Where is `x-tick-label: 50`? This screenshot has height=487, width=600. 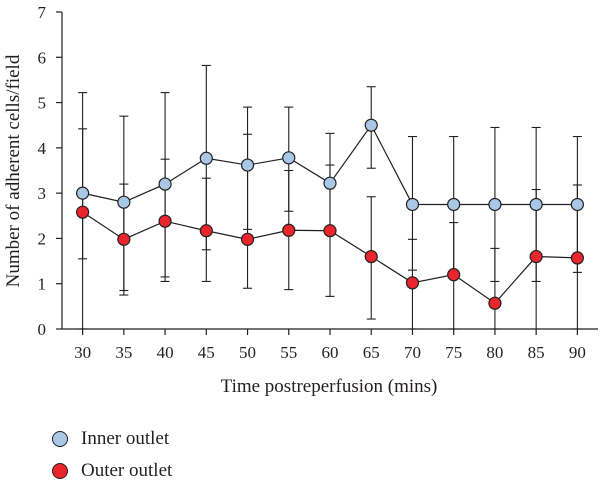 x-tick-label: 50 is located at coordinates (247, 352).